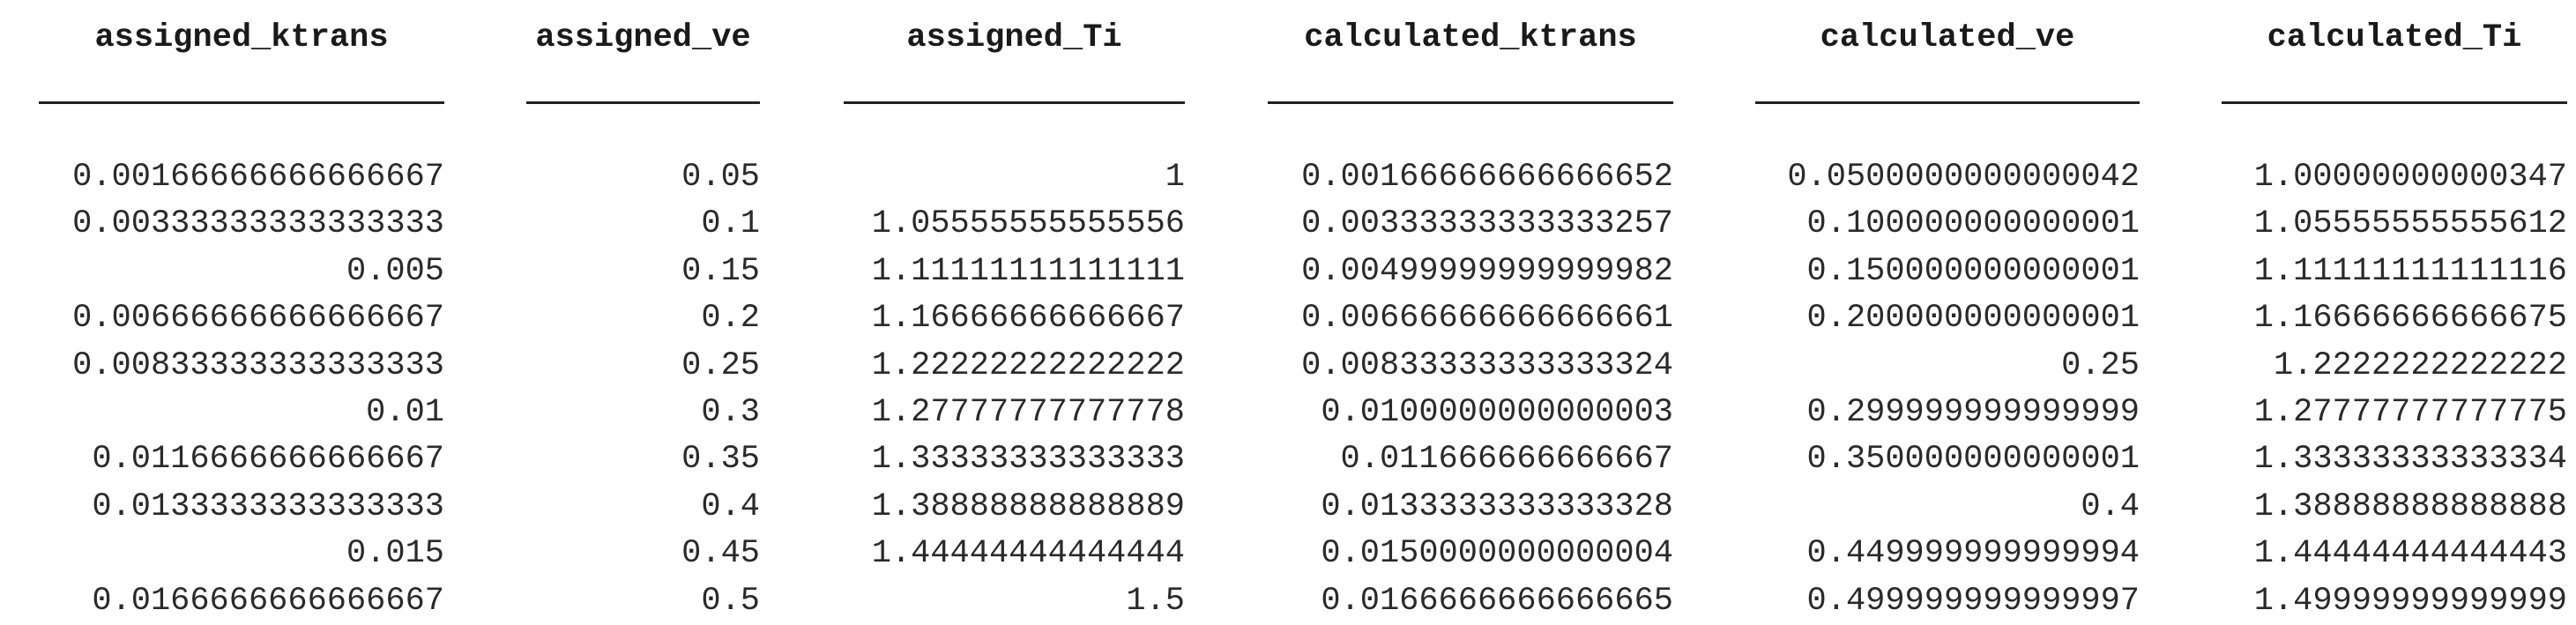  What do you see at coordinates (1028, 224) in the screenshot?
I see `table-cell: 1.05555555555556` at bounding box center [1028, 224].